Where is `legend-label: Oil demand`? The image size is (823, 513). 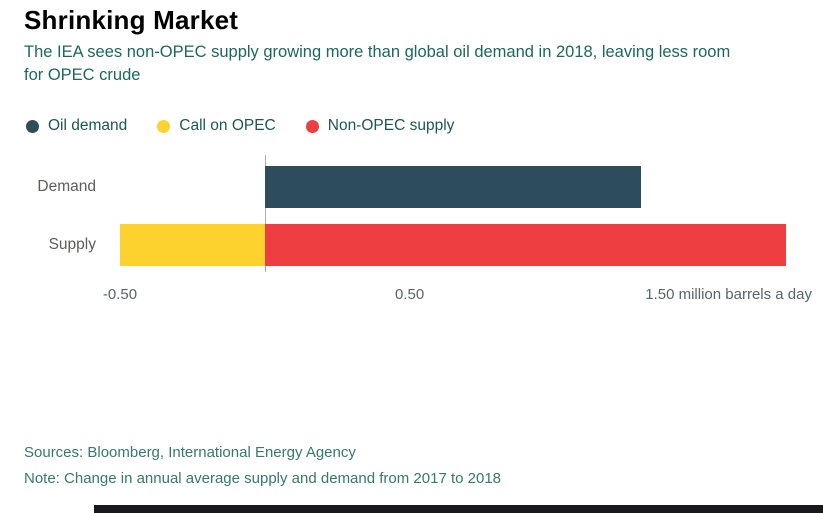
legend-label: Oil demand is located at coordinates (88, 125).